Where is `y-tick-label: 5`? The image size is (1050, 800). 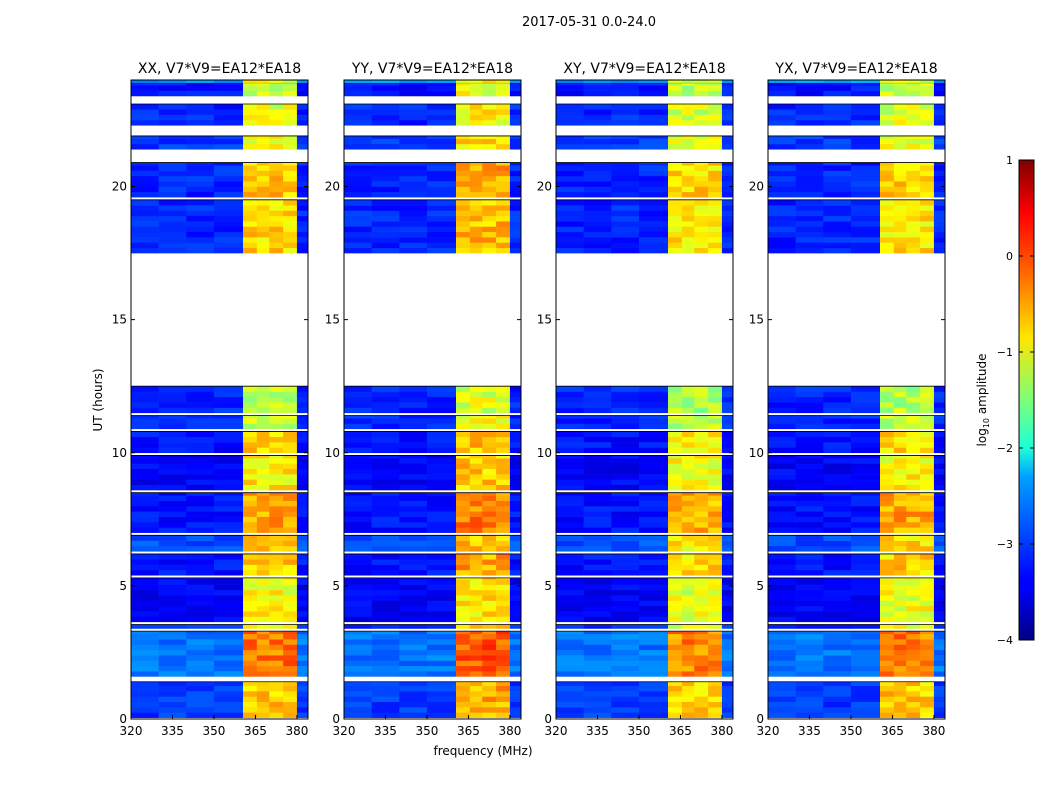
y-tick-label: 5 is located at coordinates (336, 586).